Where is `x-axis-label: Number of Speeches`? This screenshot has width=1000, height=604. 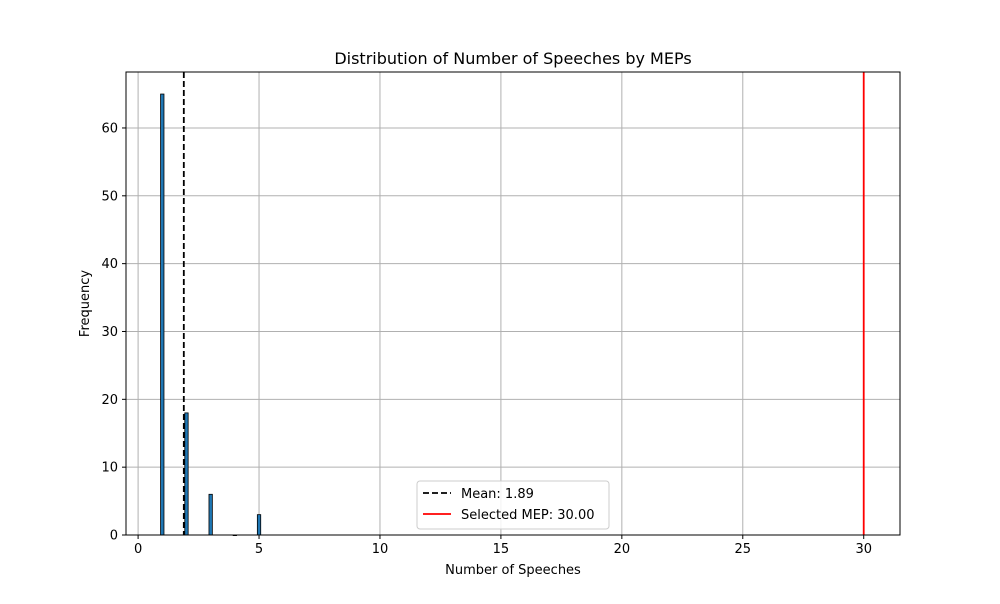
x-axis-label: Number of Speeches is located at coordinates (513, 570).